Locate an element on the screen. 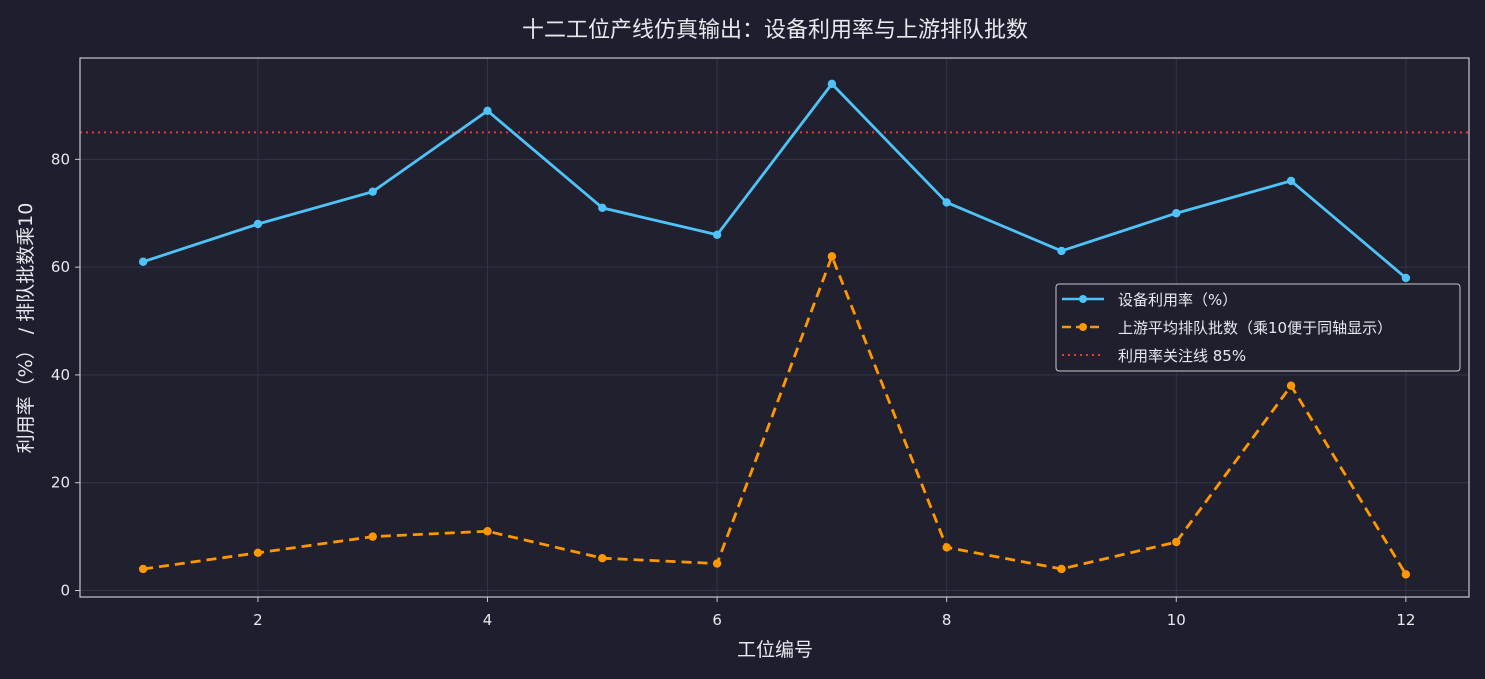 This screenshot has height=679, width=1485. x-tick-label: 12 is located at coordinates (1405, 620).